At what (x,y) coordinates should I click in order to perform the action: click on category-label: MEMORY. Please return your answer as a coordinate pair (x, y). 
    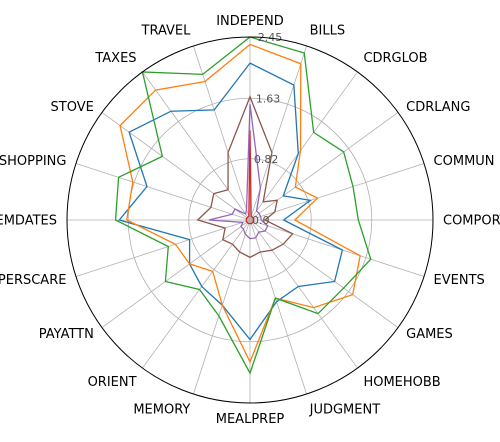
    Looking at the image, I should click on (161, 410).